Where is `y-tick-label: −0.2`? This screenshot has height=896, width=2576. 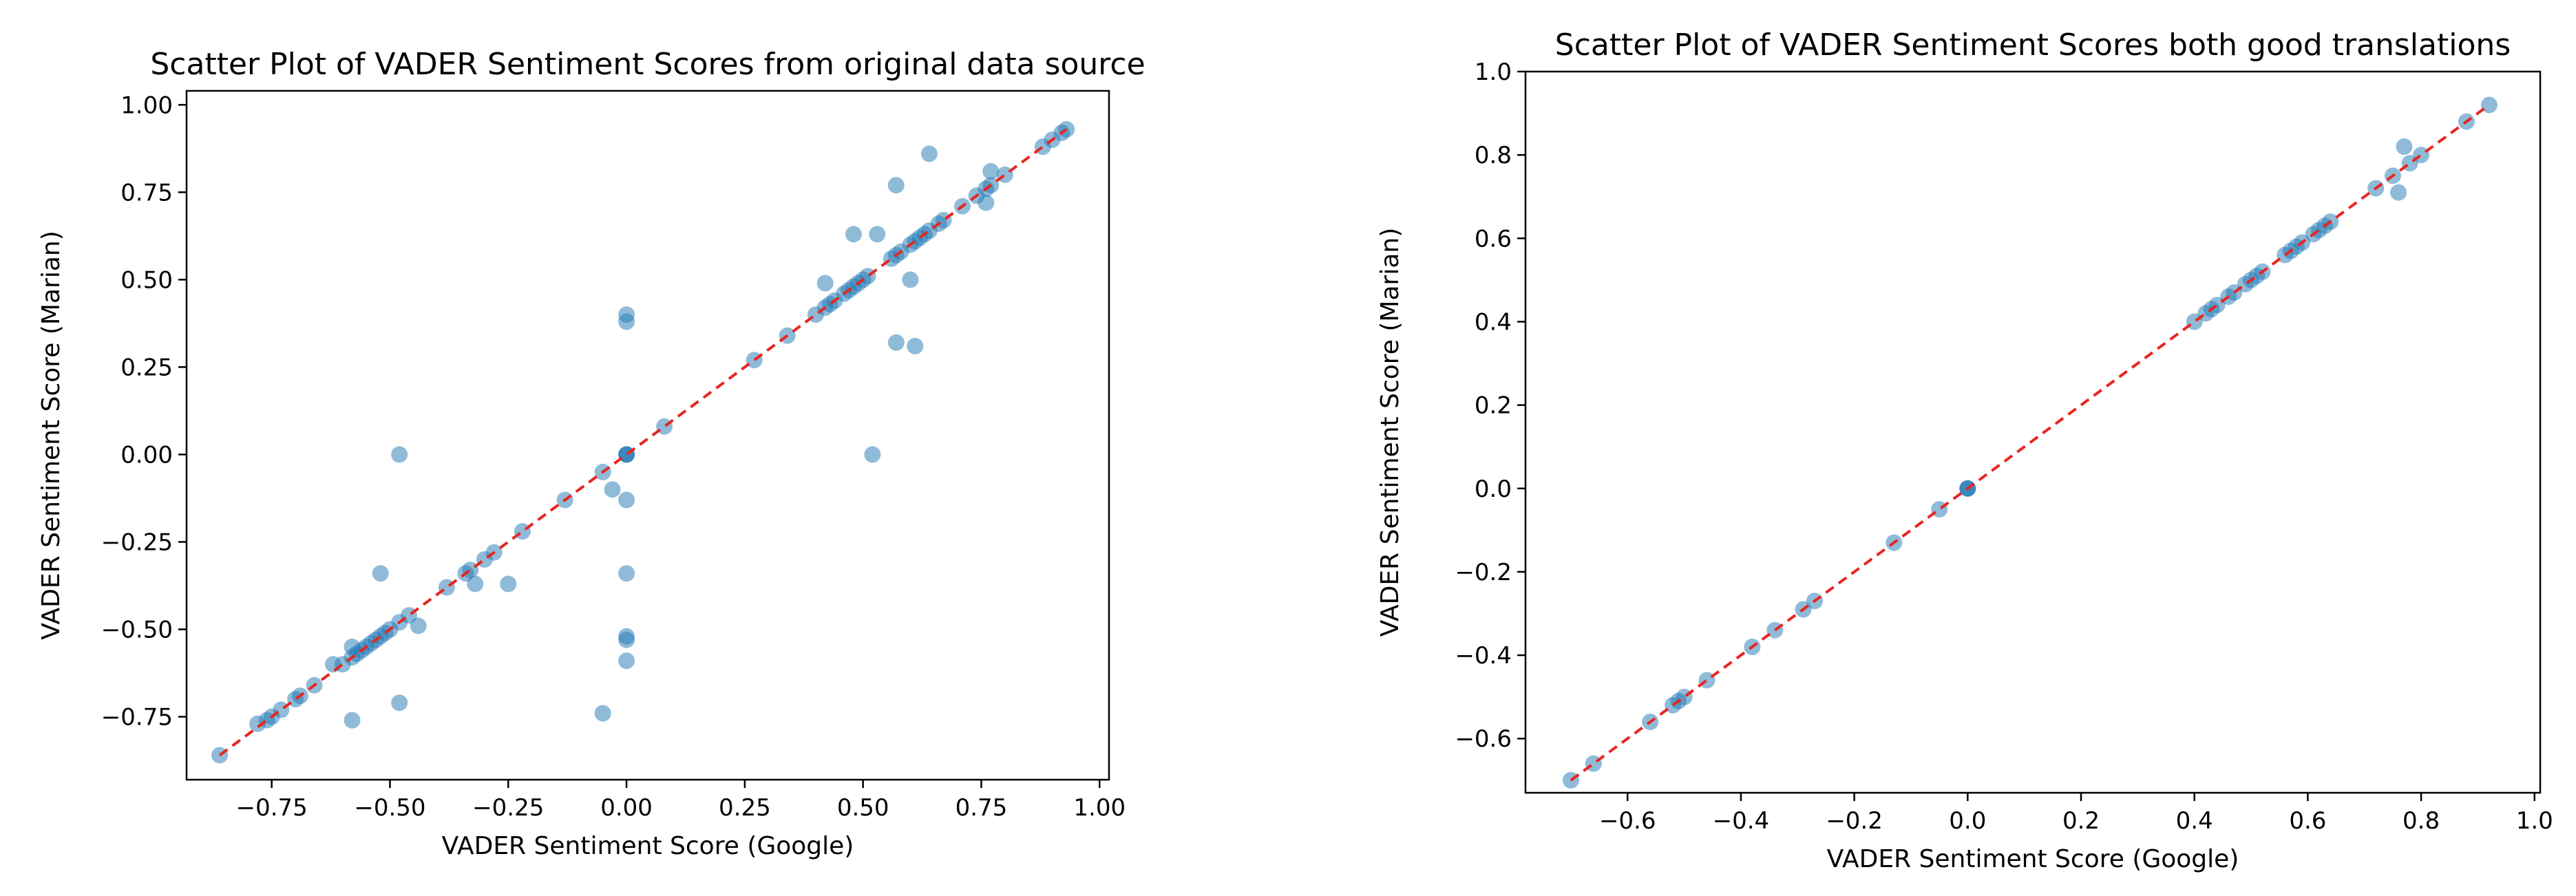
y-tick-label: −0.2 is located at coordinates (1484, 572).